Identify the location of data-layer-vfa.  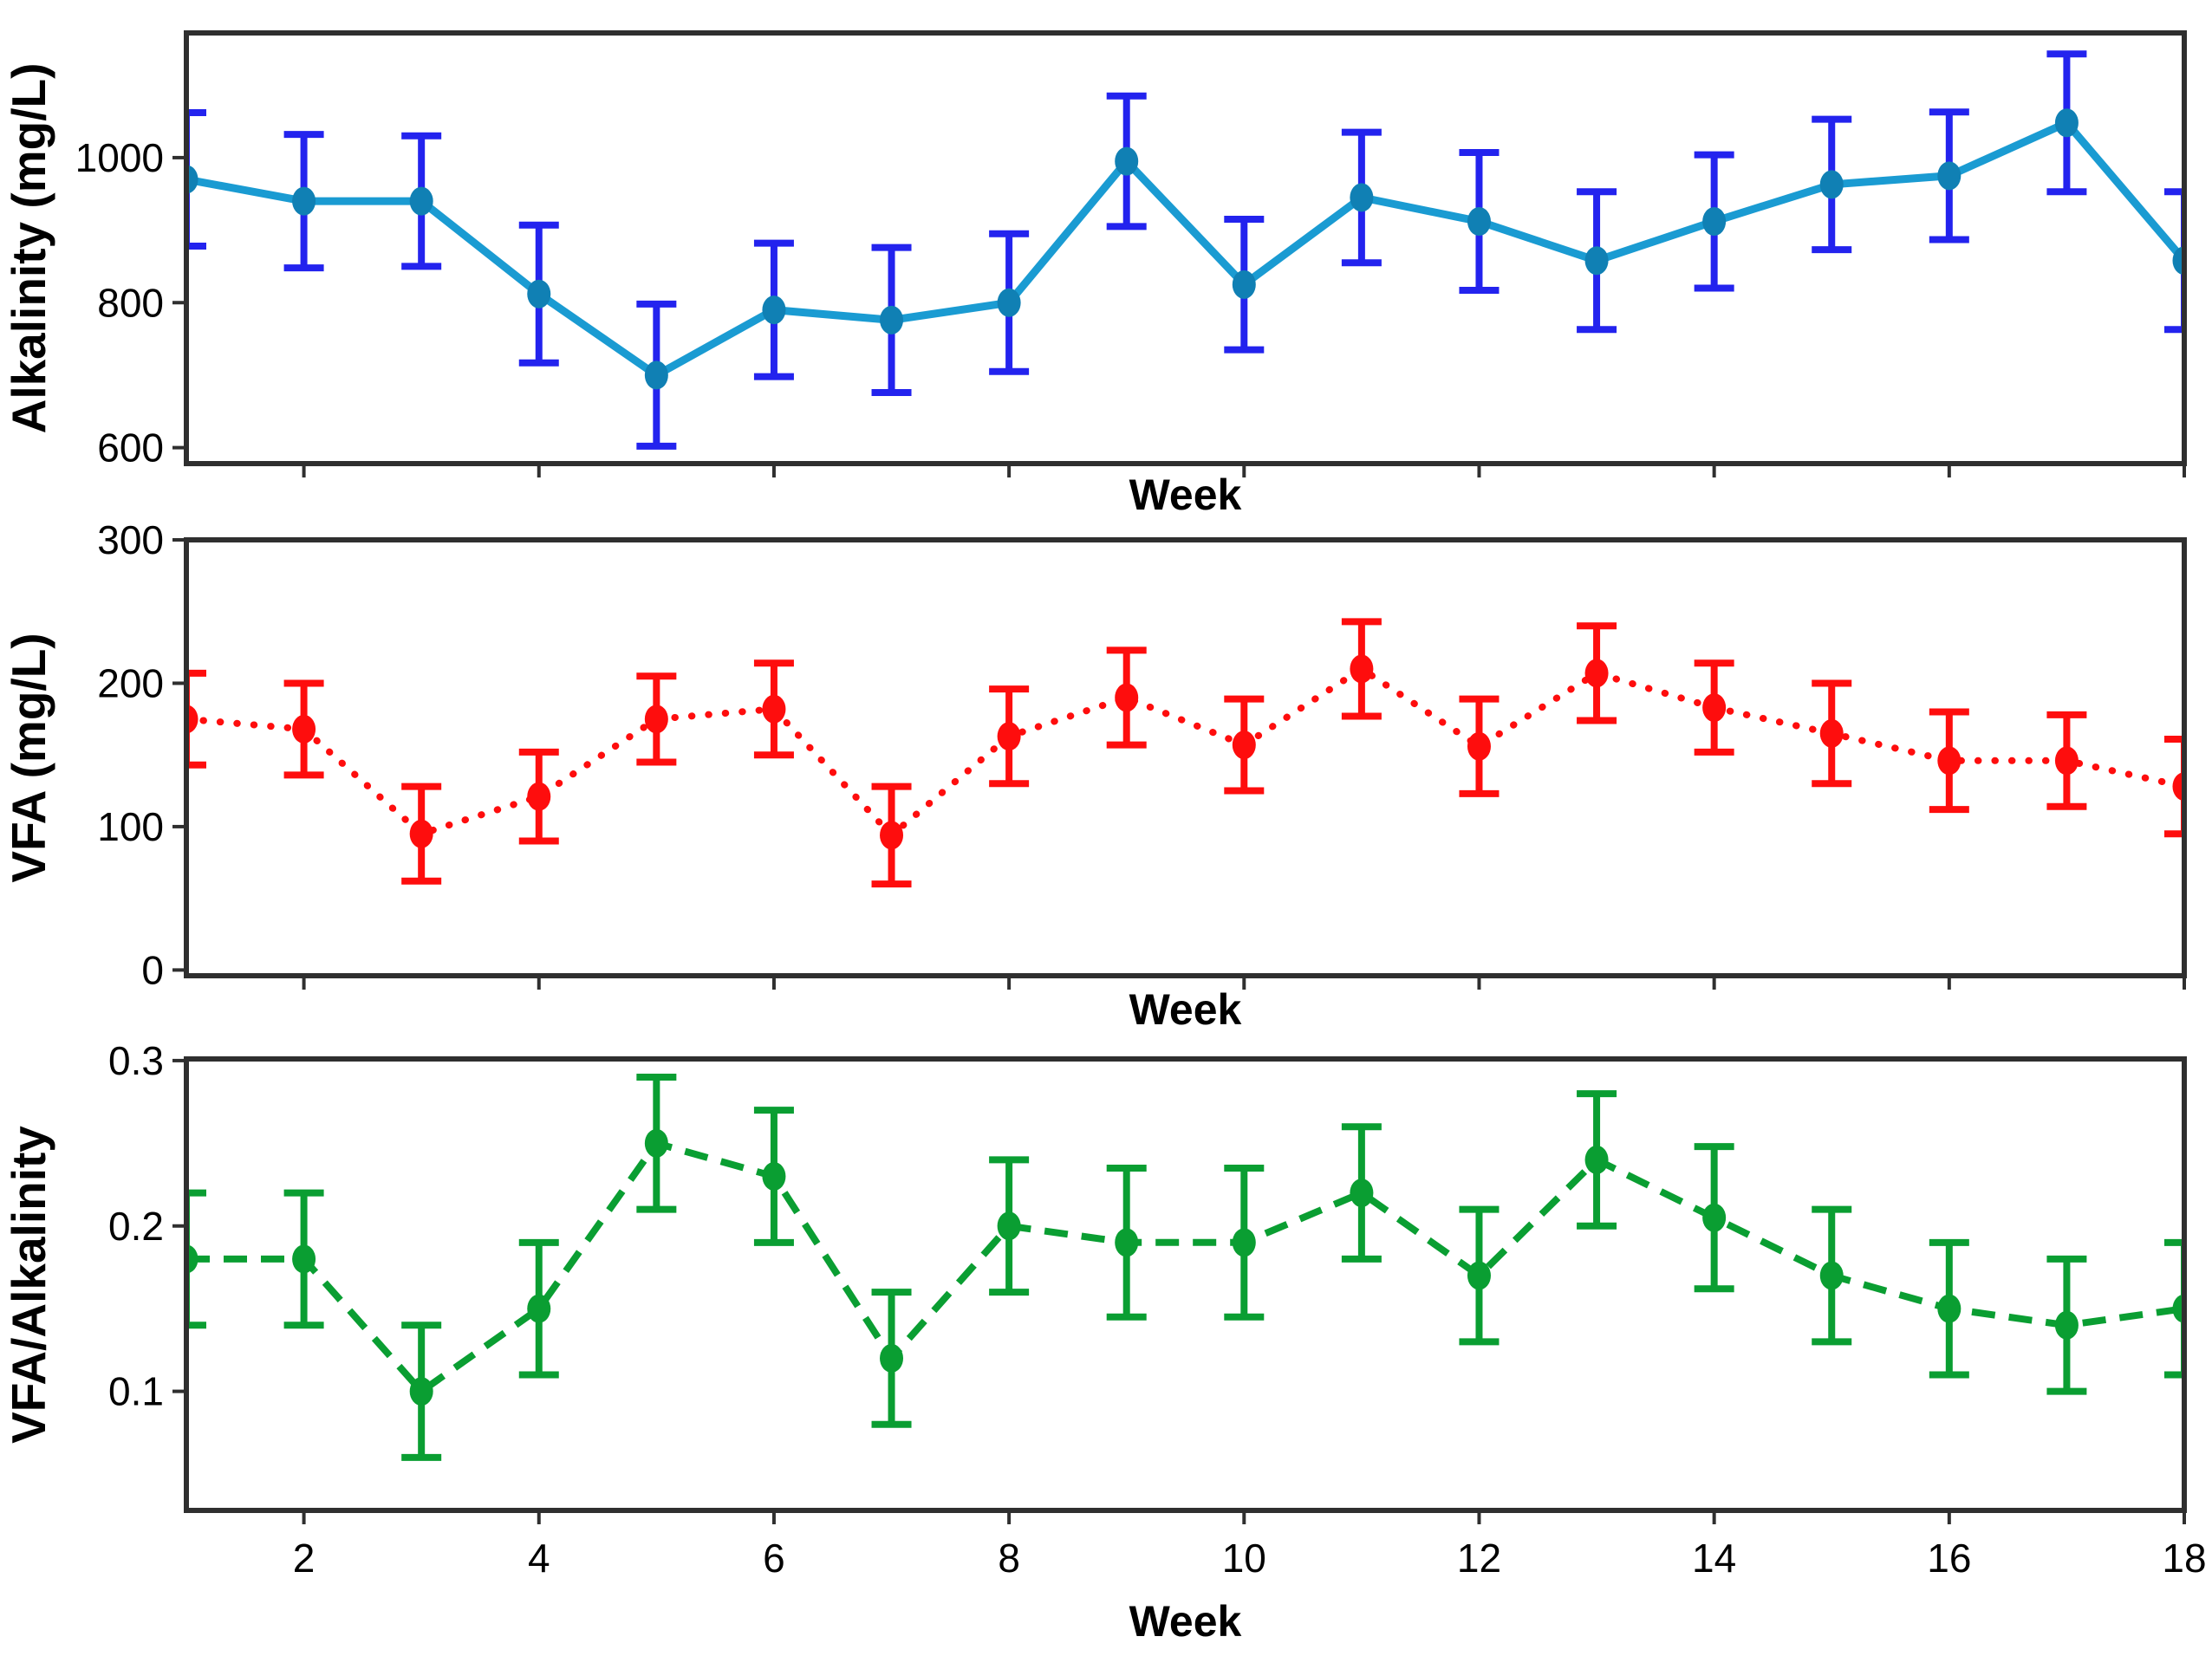
(1185, 753).